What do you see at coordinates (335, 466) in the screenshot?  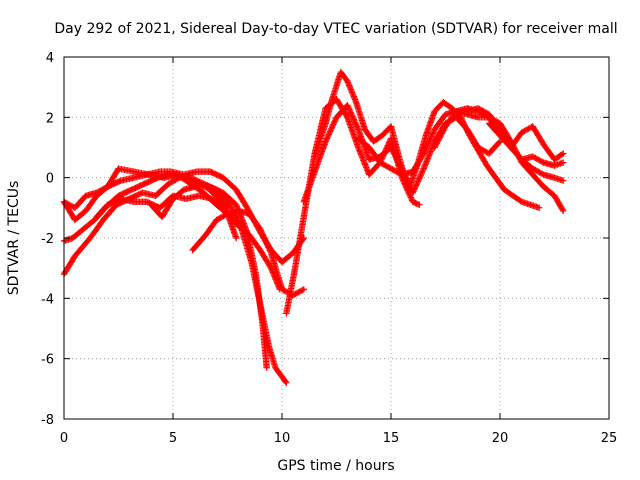 I see `x-axis-label: GPS time / hours` at bounding box center [335, 466].